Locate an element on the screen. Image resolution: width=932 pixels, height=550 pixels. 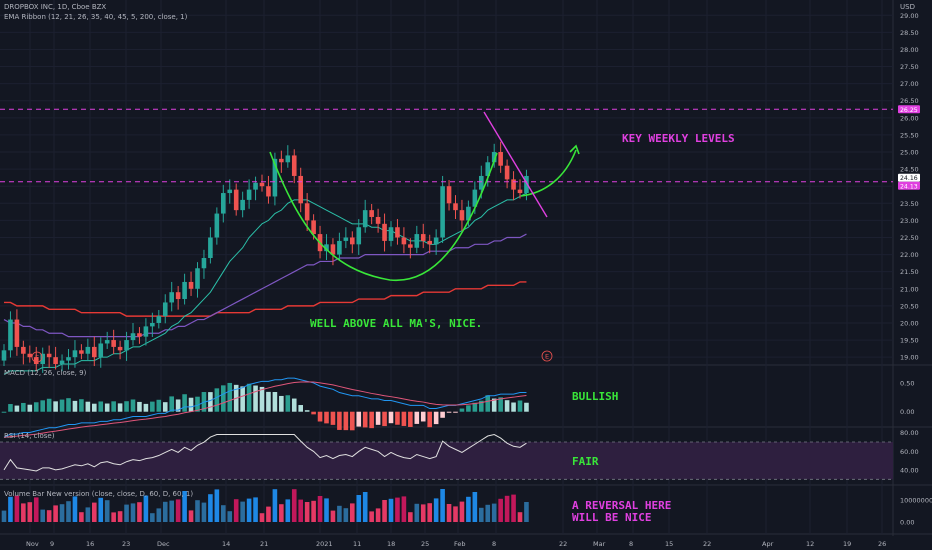
macd-signal-line is located at coordinates (265, 409).